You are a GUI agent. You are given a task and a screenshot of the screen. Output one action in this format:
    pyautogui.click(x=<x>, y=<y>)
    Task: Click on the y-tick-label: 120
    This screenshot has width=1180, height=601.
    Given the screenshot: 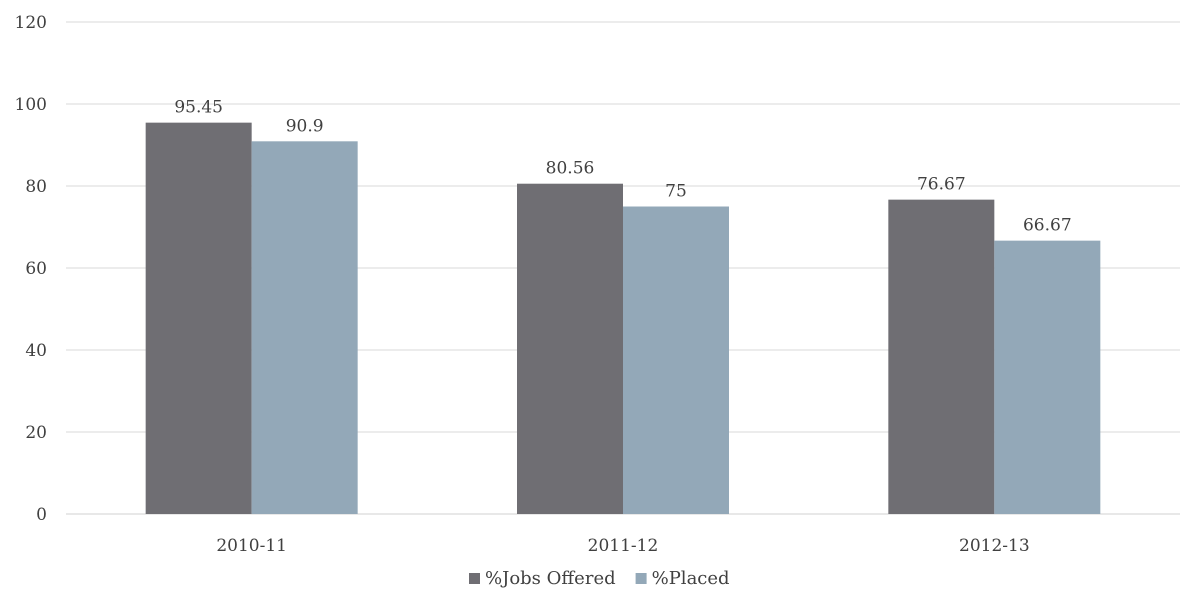 What is the action you would take?
    pyautogui.click(x=31, y=23)
    